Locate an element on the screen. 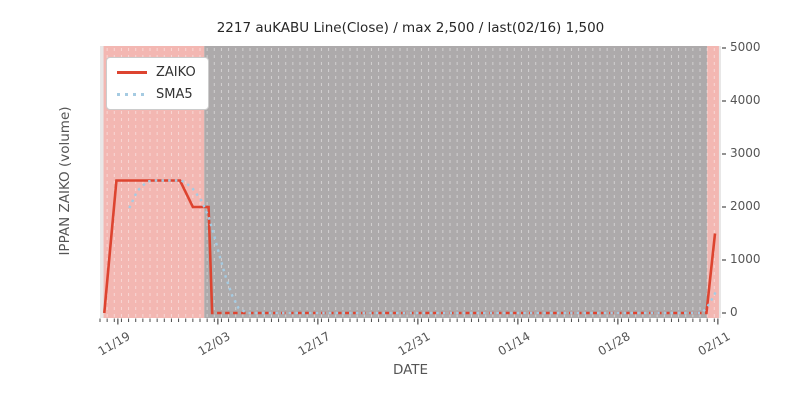 Image resolution: width=800 pixels, height=400 pixels. y-tick-label: 1000 is located at coordinates (745, 259).